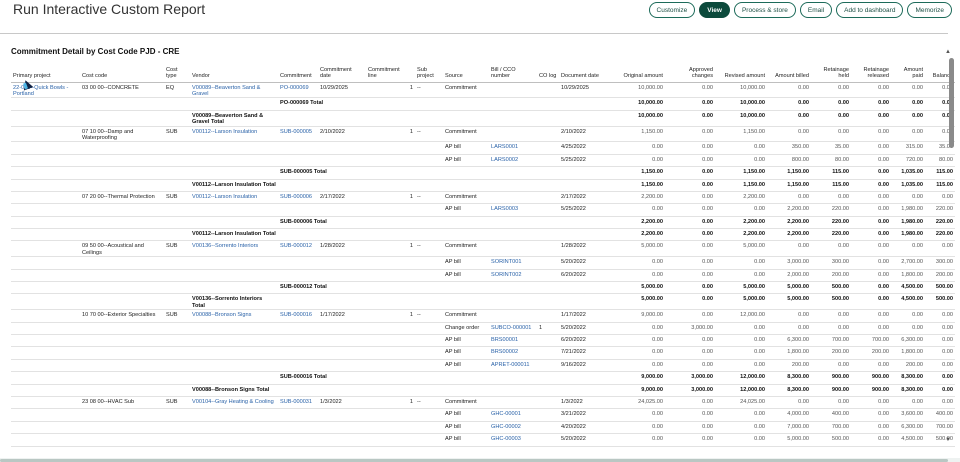  Describe the element at coordinates (948, 52) in the screenshot. I see `chevron-up-icon: ▲` at that location.